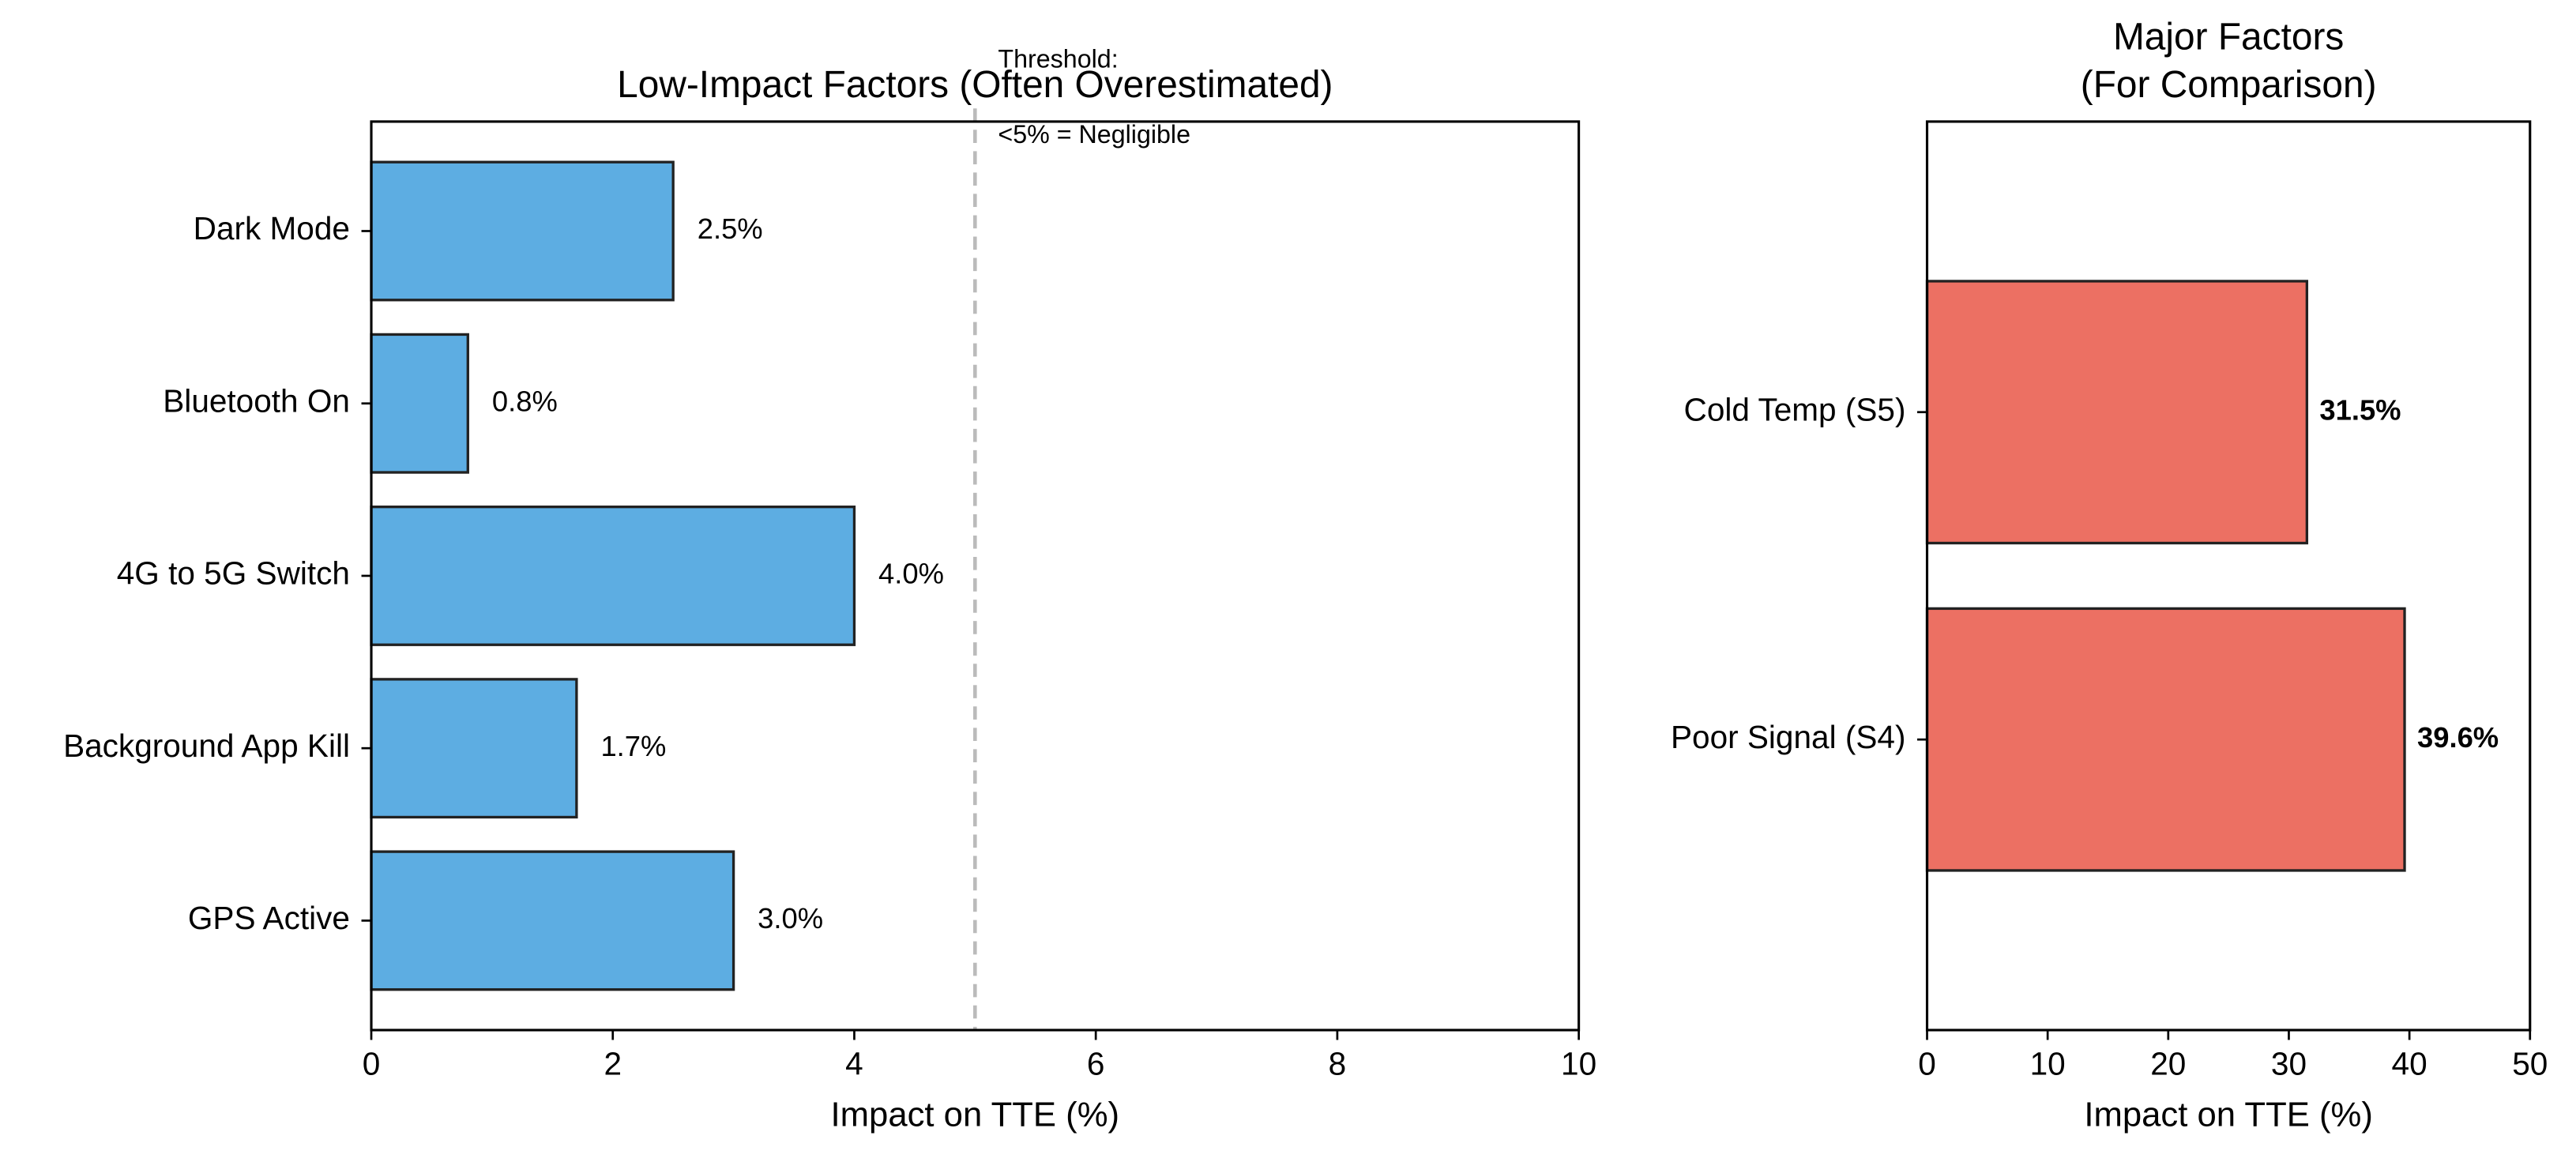  I want to click on y-tick-label: Bluetooth On, so click(256, 400).